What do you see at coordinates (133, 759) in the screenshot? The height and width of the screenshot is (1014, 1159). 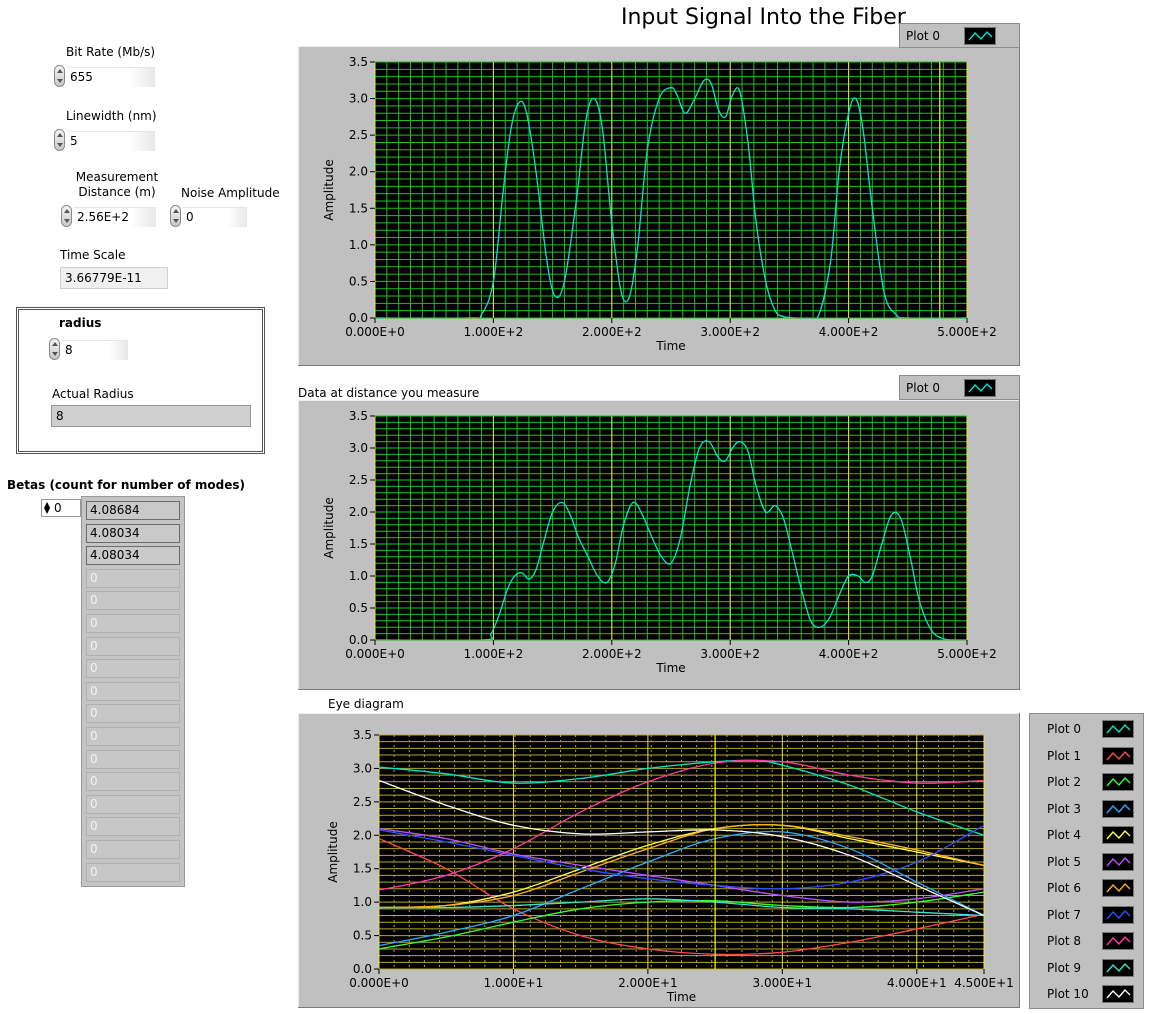 I see `betas-element-11: 0` at bounding box center [133, 759].